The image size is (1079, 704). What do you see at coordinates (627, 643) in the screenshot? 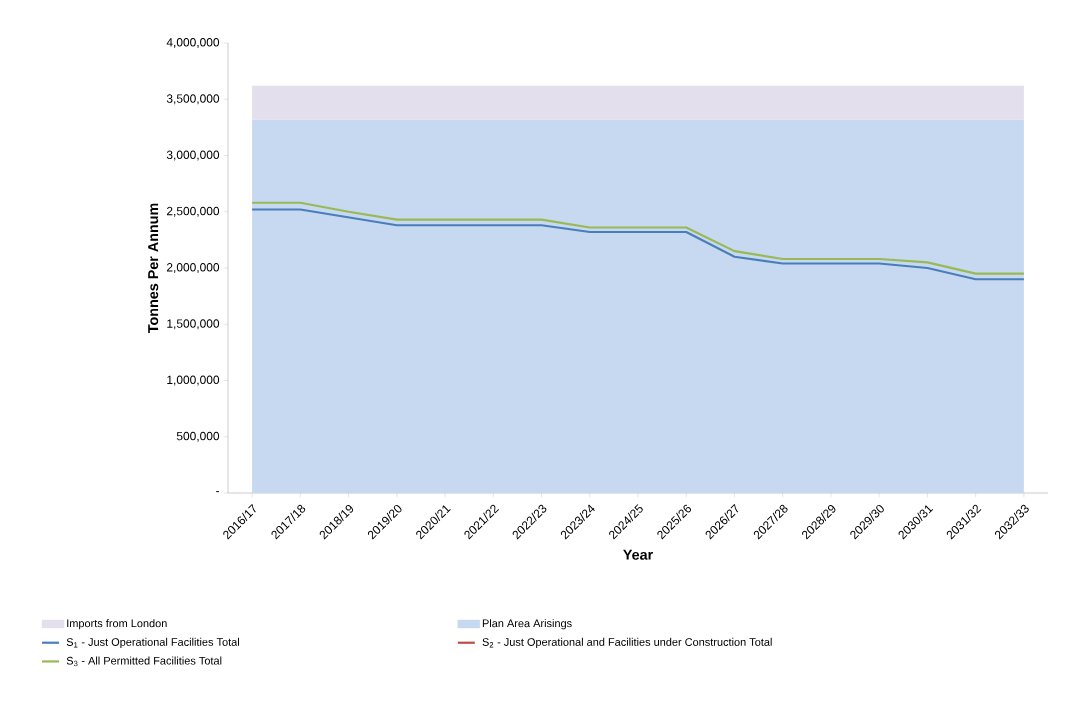
I see `legend-label: S$_{2}$ - Just Operational and Facilities under Construction Total` at bounding box center [627, 643].